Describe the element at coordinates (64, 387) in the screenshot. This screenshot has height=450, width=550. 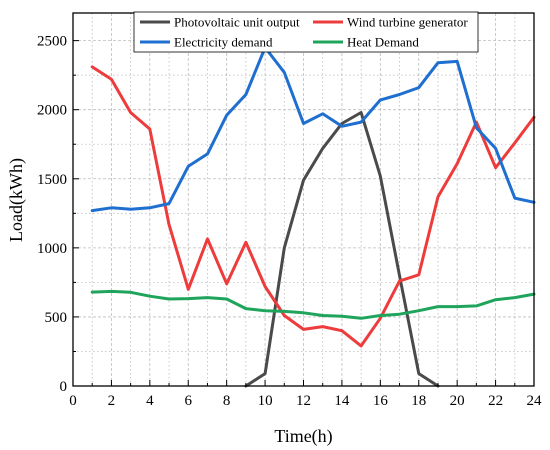
I see `y-tick-label: 0` at that location.